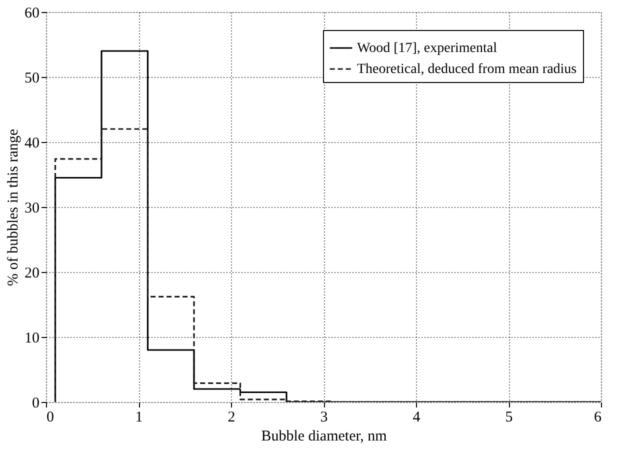  What do you see at coordinates (467, 69) in the screenshot?
I see `legend-label: Theoretical, deduced from mean radius` at bounding box center [467, 69].